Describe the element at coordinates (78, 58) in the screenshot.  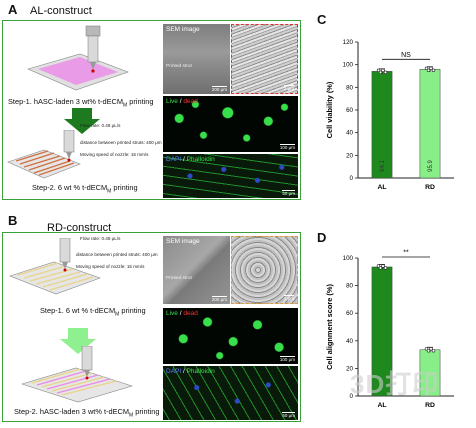
I see `printer-illustration-a-step1` at that location.